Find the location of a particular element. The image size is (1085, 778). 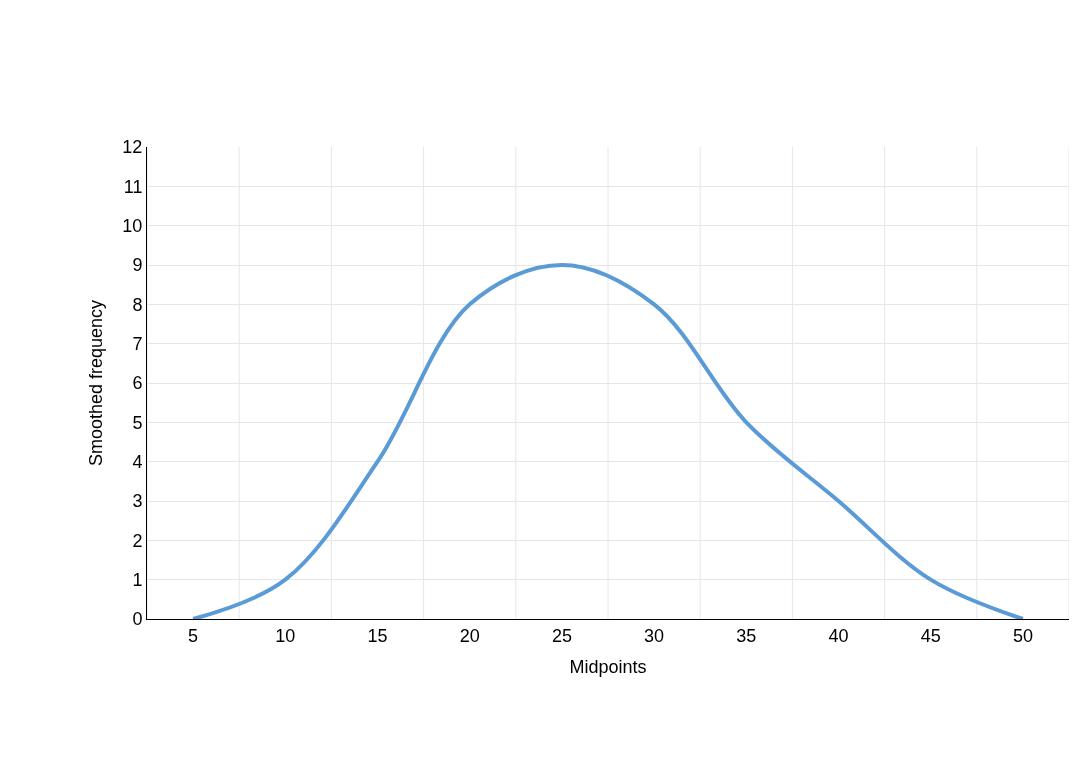

x-tick-label: 15 is located at coordinates (377, 635).